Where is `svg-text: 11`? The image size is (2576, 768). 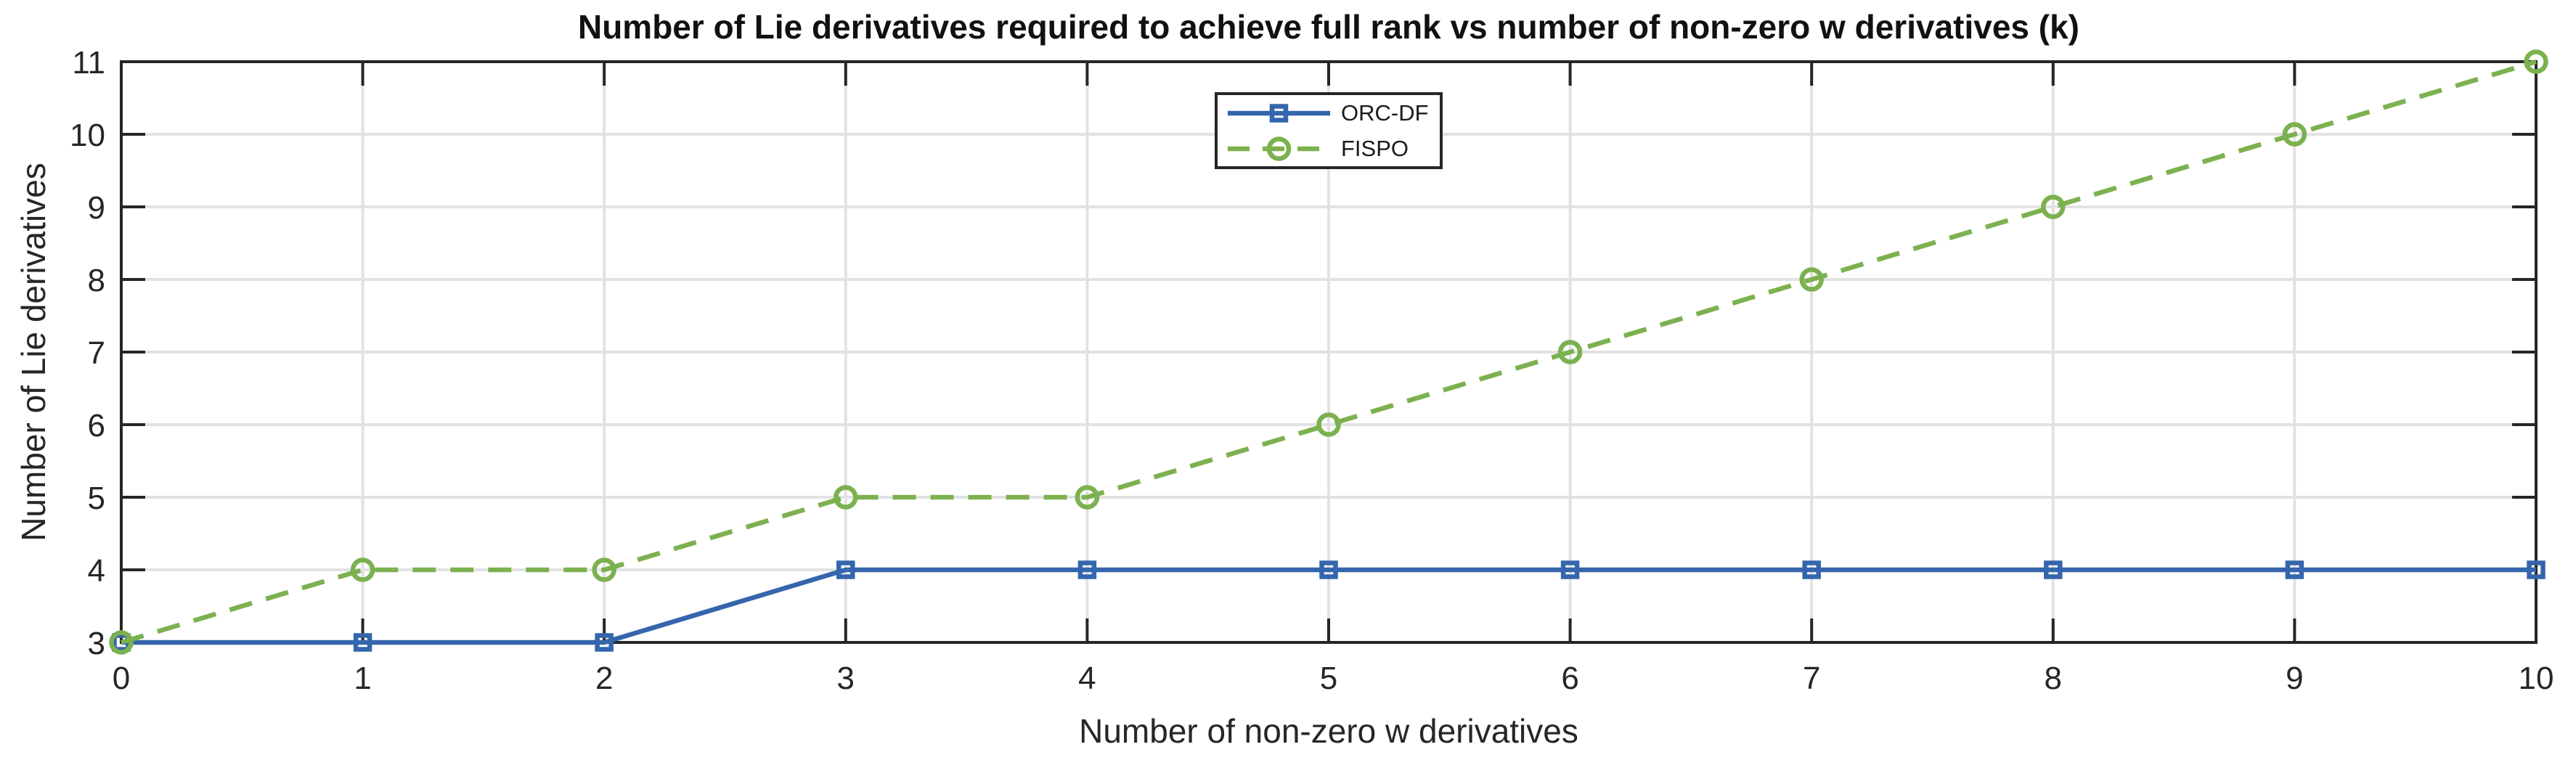 svg-text: 11 is located at coordinates (88, 63).